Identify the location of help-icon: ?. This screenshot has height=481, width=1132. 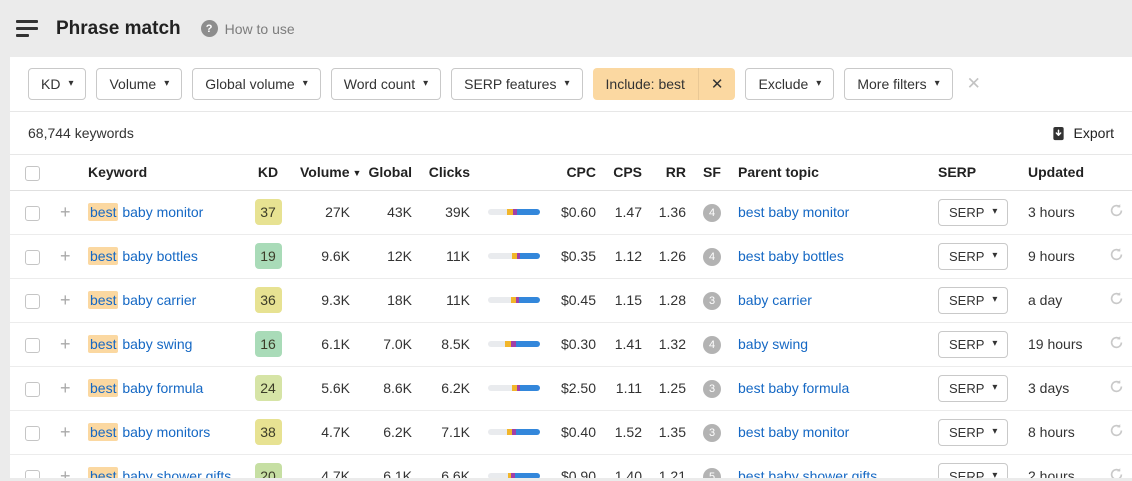
(209, 28).